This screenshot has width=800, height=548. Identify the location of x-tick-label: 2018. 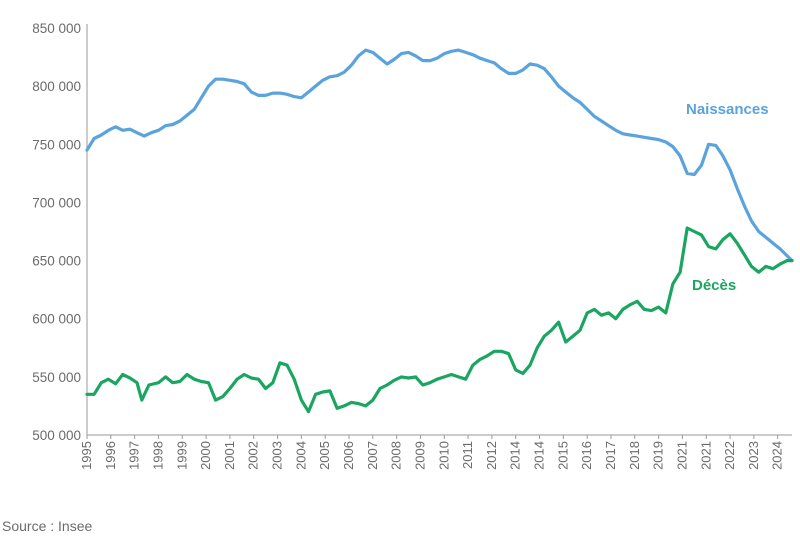
(634, 455).